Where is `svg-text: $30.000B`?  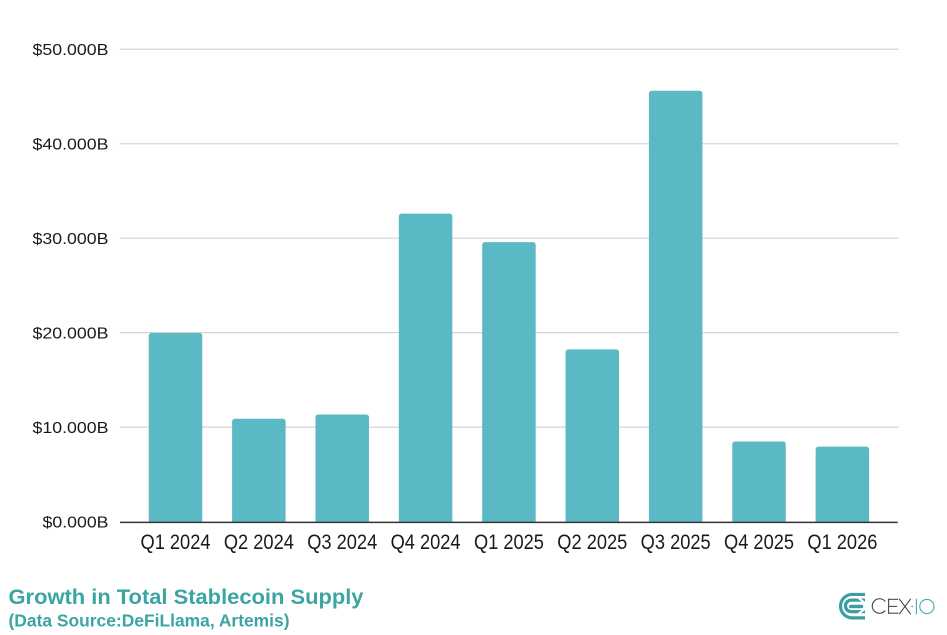
svg-text: $30.000B is located at coordinates (71, 239).